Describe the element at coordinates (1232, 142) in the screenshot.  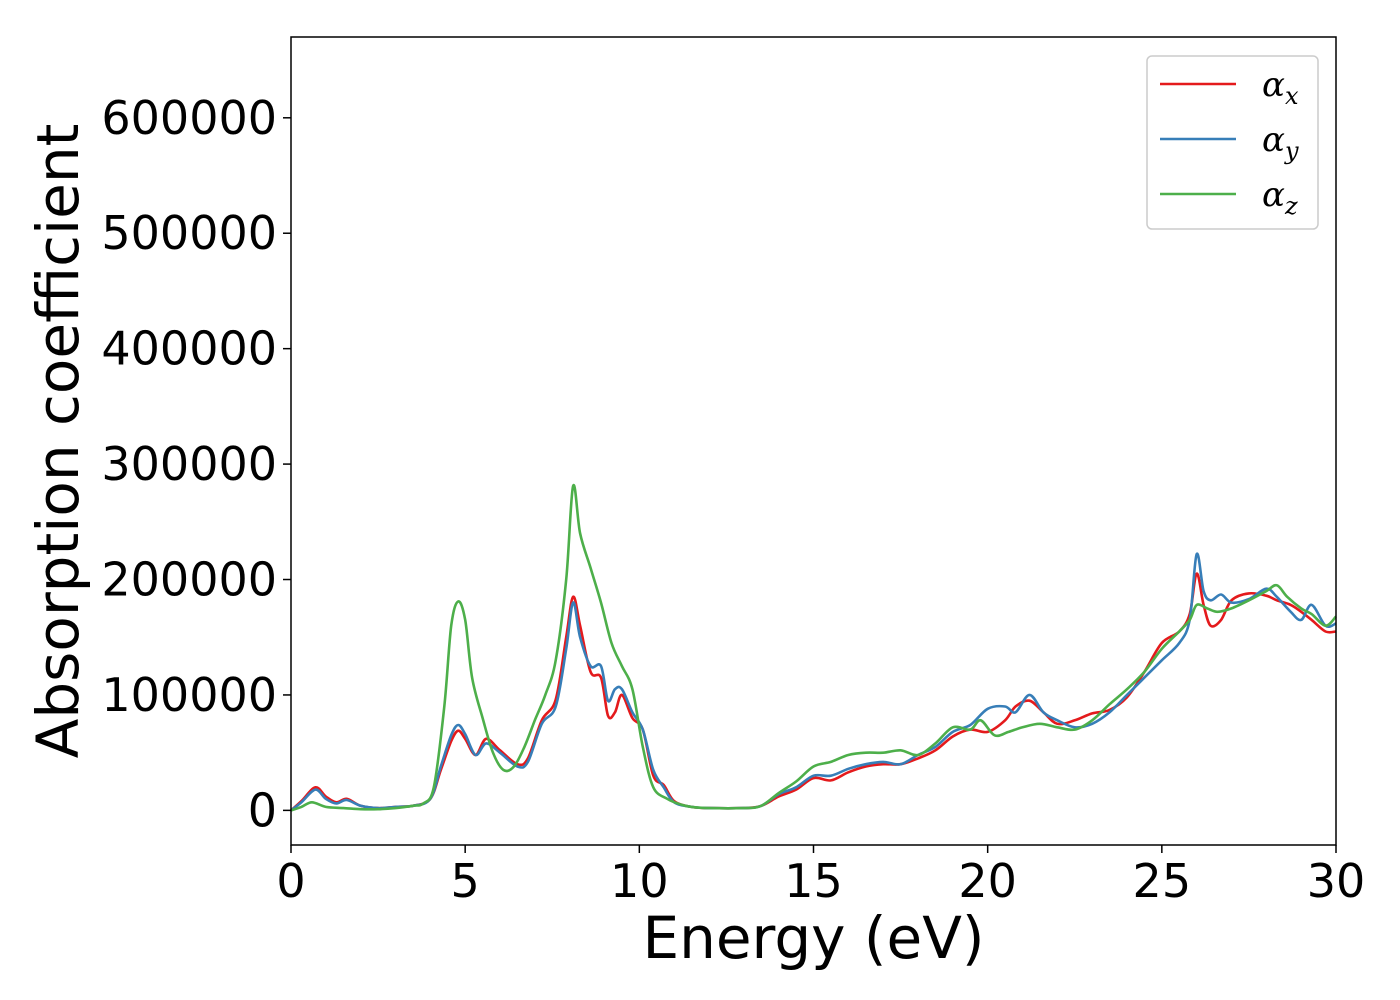
I see `legend-box` at that location.